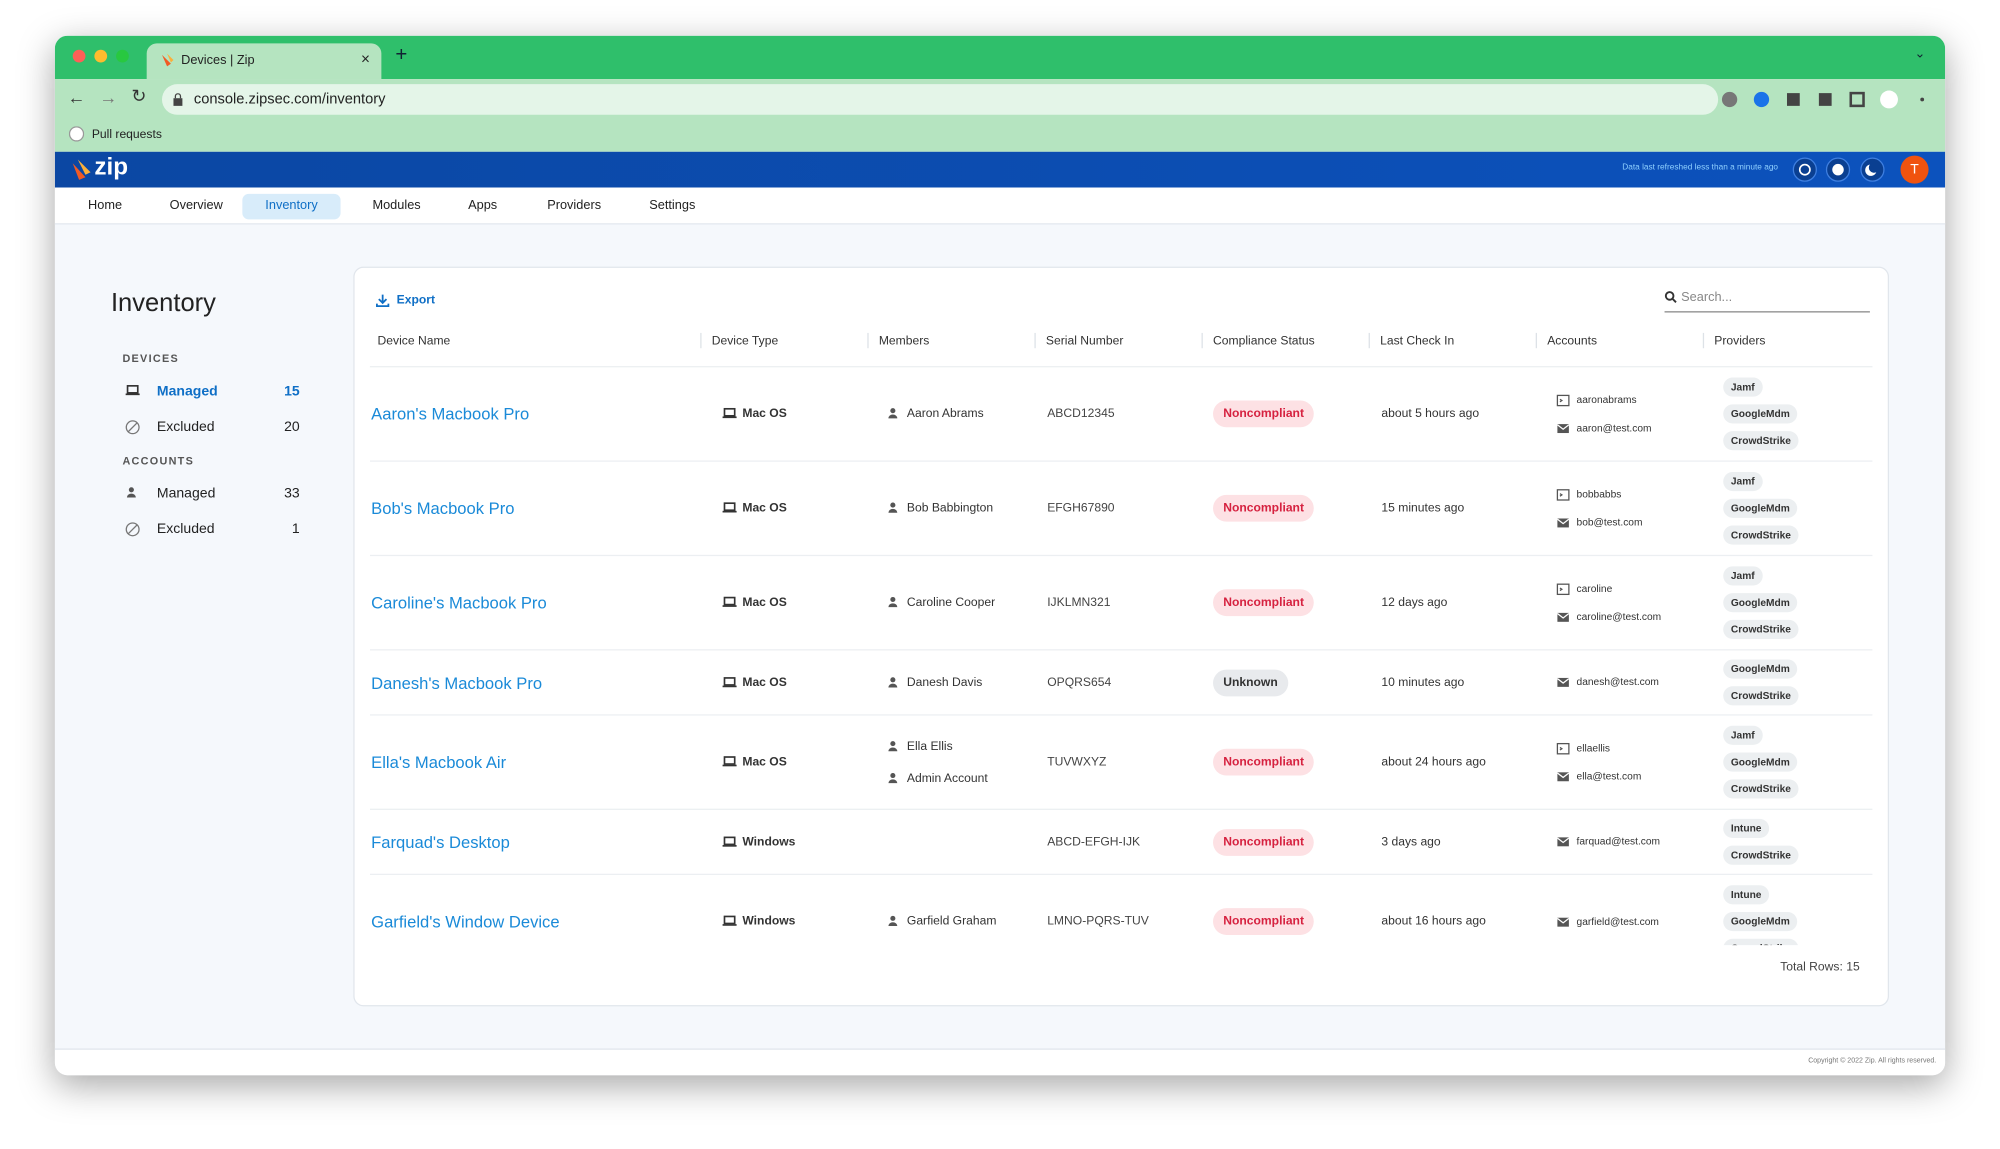 Image resolution: width=2000 pixels, height=1149 pixels. What do you see at coordinates (211, 495) in the screenshot?
I see `sidebar-item: Managed 33` at bounding box center [211, 495].